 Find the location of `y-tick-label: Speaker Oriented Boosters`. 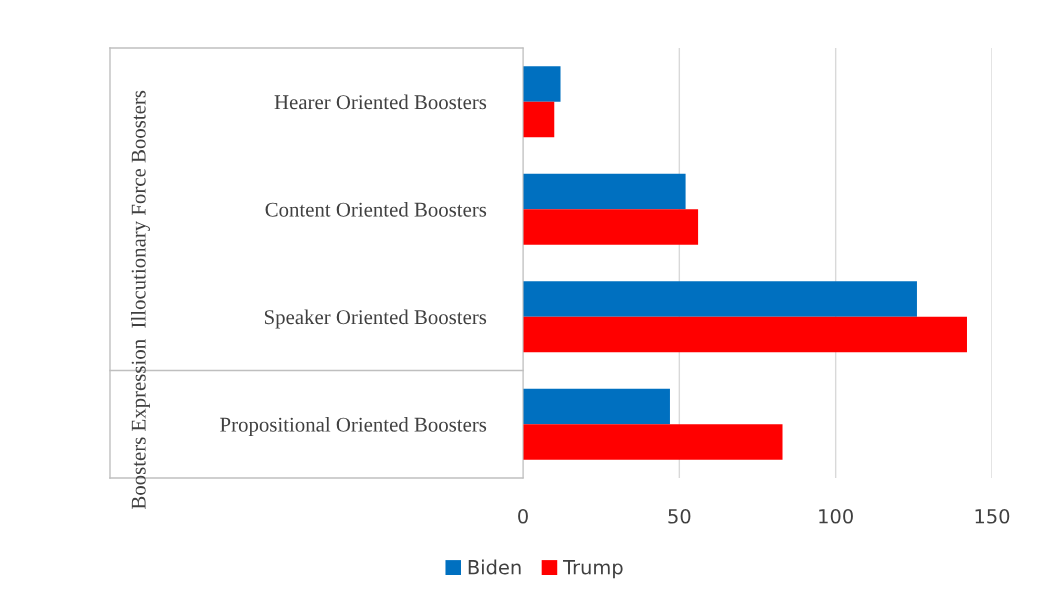

y-tick-label: Speaker Oriented Boosters is located at coordinates (375, 319).